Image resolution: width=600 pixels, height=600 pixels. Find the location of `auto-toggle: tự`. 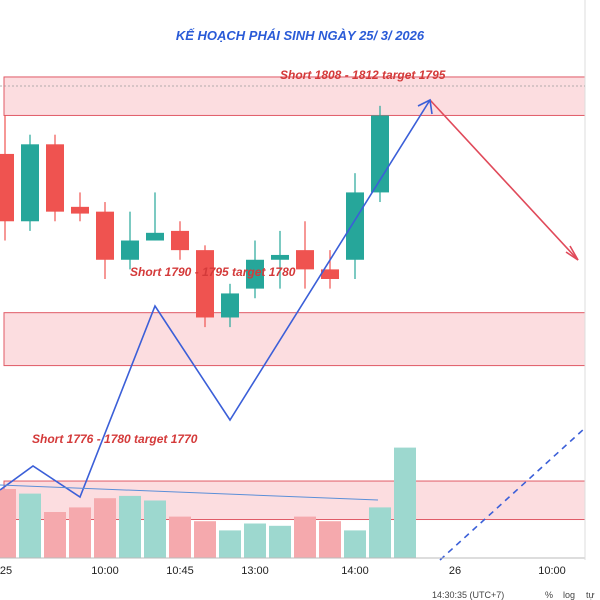

auto-toggle: tự is located at coordinates (590, 595).